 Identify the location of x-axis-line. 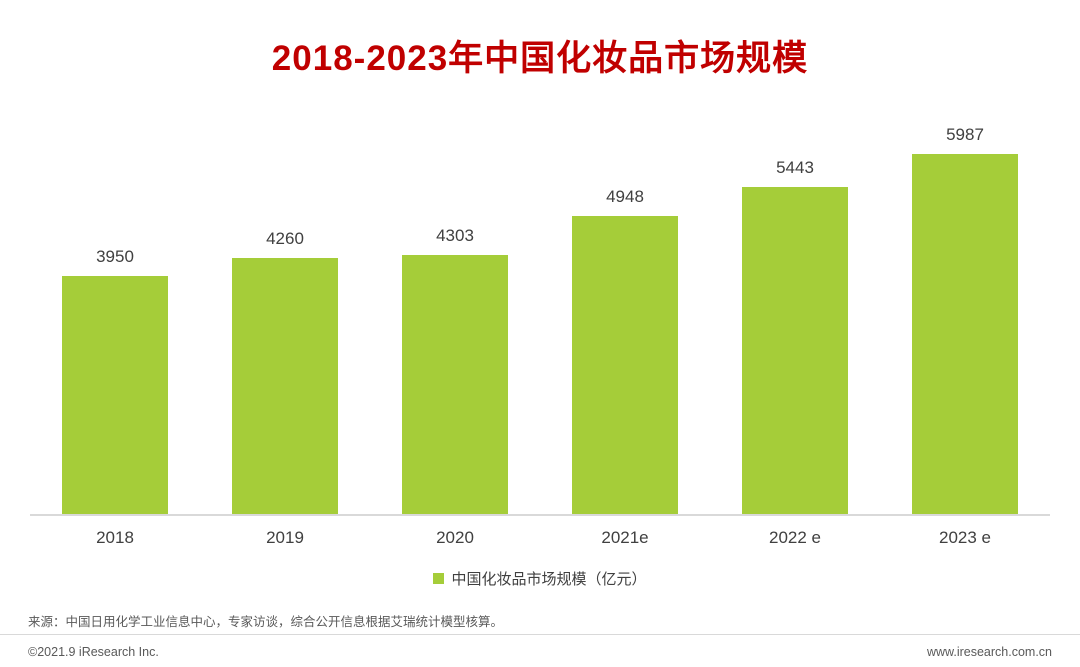
(540, 515).